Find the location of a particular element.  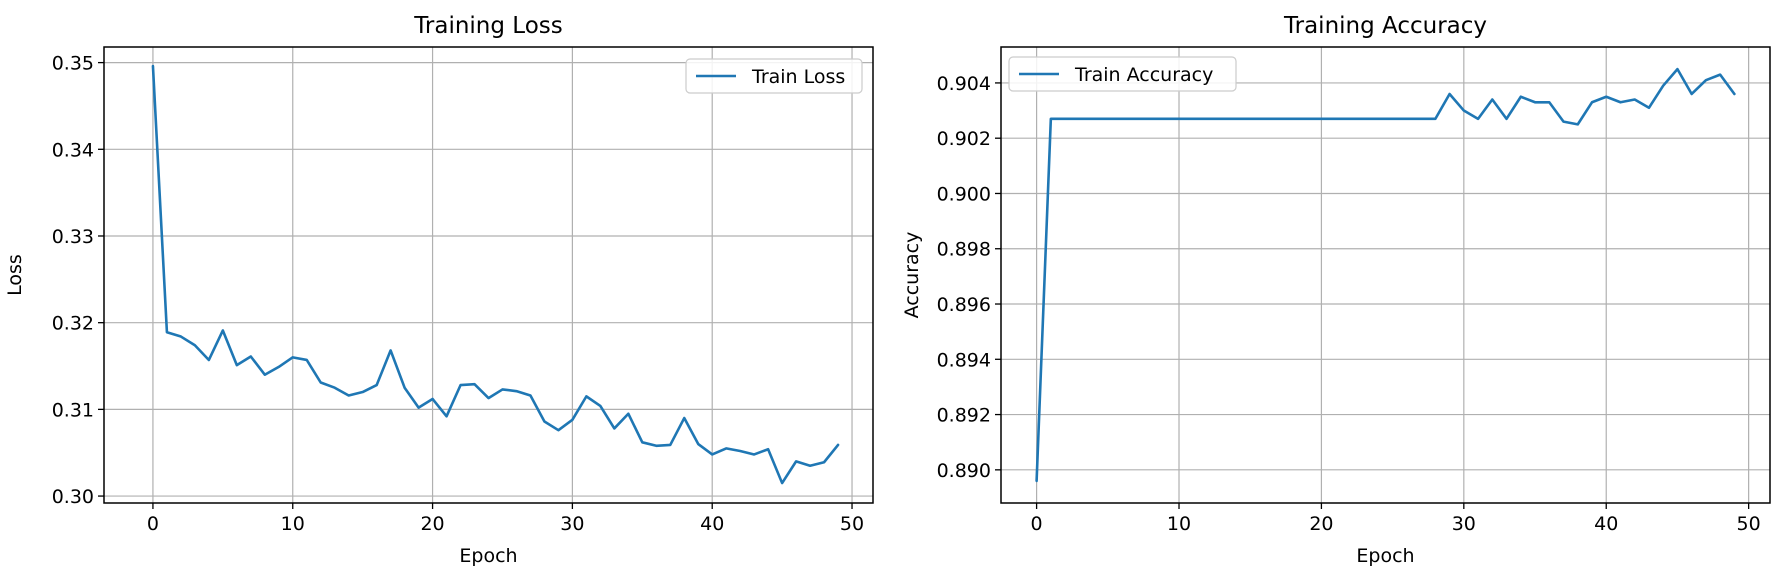

accuracy-legend-box is located at coordinates (1122, 74).